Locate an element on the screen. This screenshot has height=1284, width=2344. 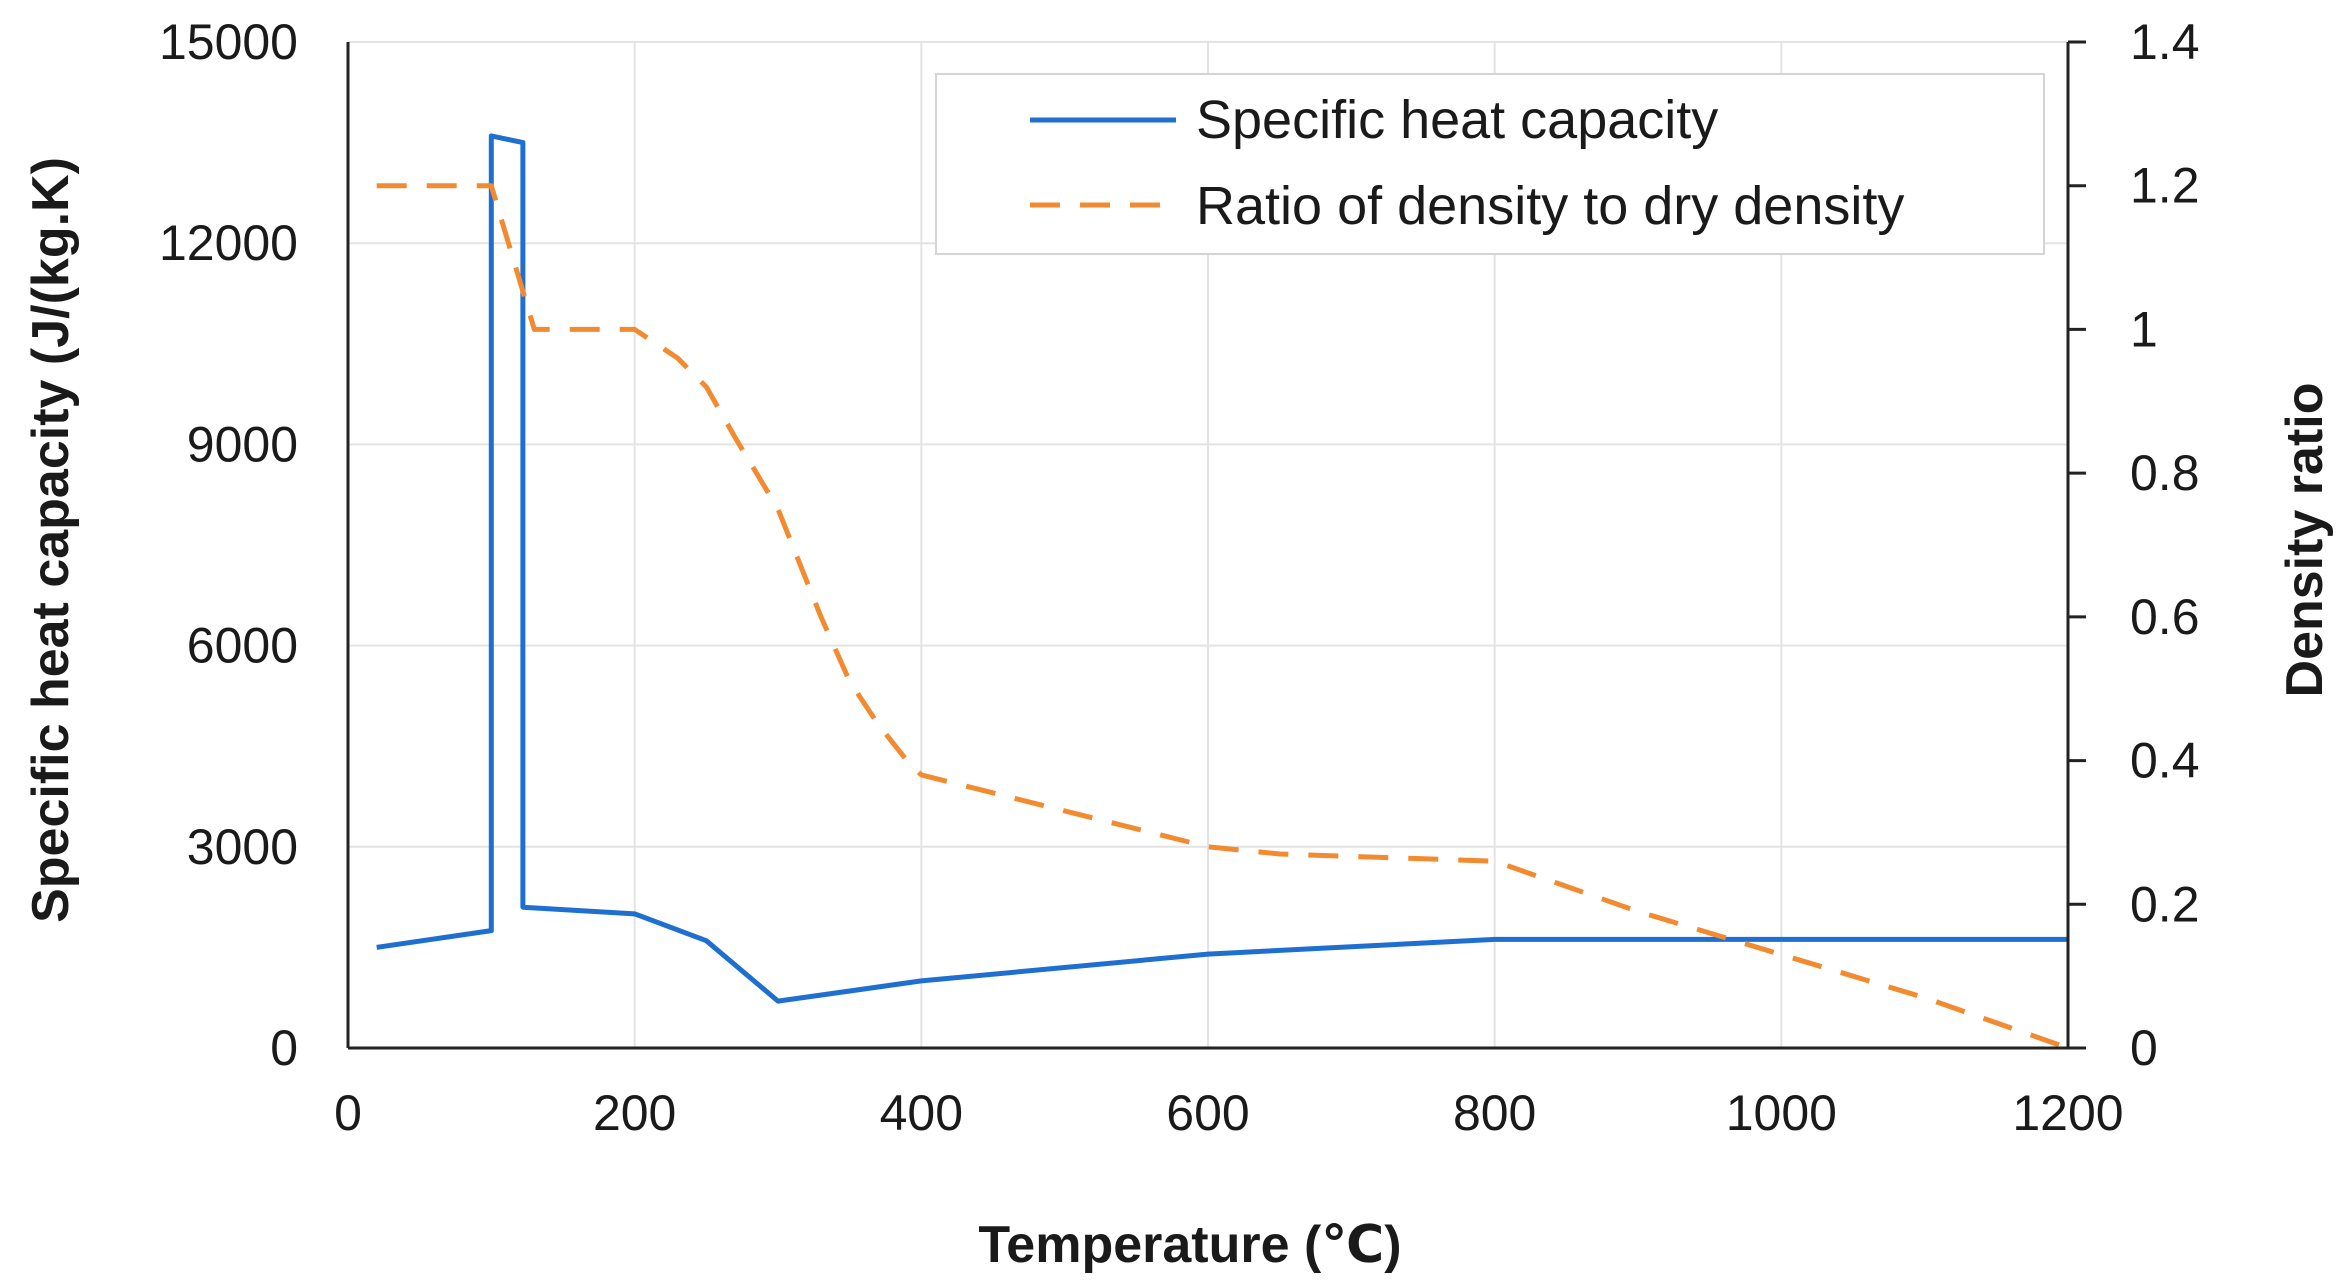
x-tick-label: 600 is located at coordinates (1207, 1113).